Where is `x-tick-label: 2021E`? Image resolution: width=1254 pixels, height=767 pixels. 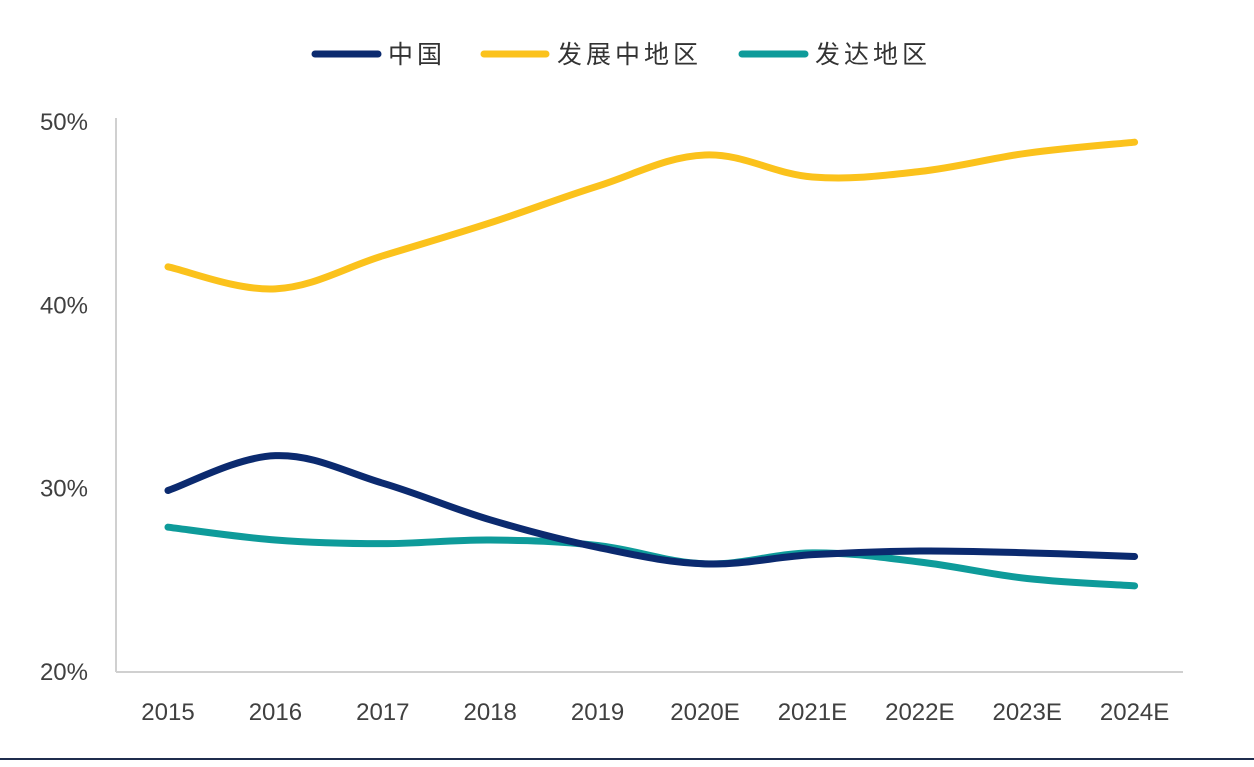
x-tick-label: 2021E is located at coordinates (812, 712).